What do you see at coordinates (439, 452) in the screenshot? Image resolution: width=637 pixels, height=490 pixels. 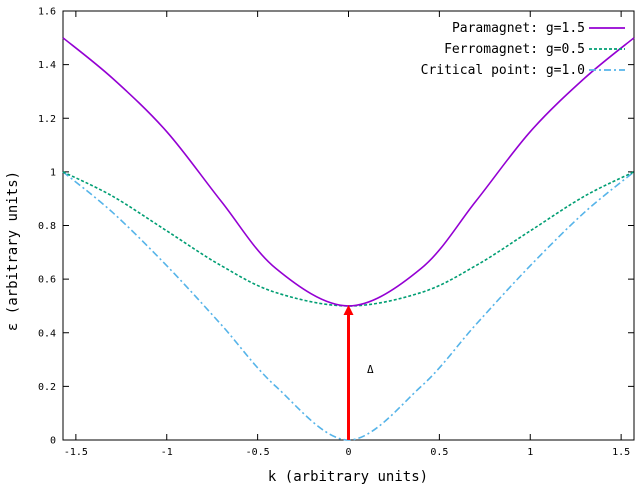 I see `x-tick-label: 0.5` at bounding box center [439, 452].